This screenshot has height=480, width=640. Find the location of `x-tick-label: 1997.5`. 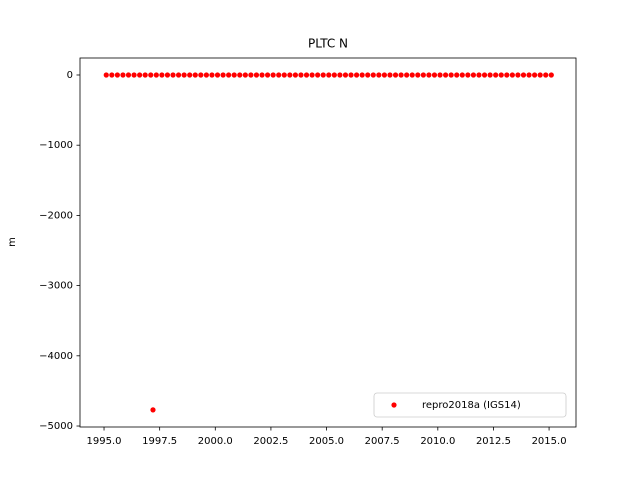

x-tick-label: 1997.5 is located at coordinates (159, 441).